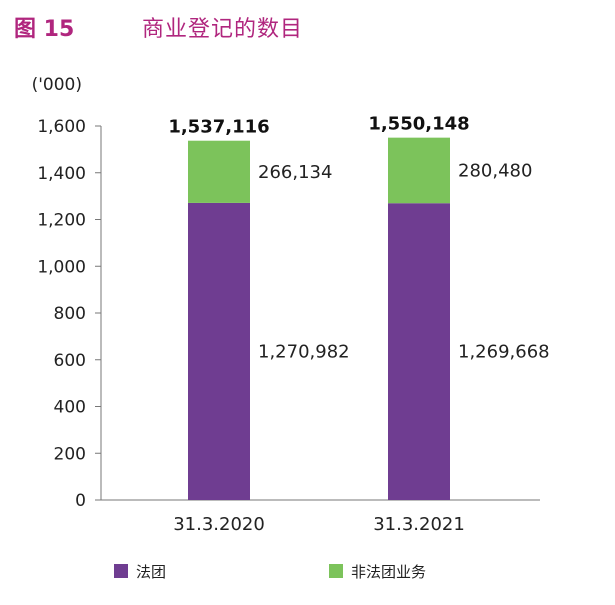 The height and width of the screenshot is (605, 615). What do you see at coordinates (61, 174) in the screenshot?
I see `y-tick-label: 1,400` at bounding box center [61, 174].